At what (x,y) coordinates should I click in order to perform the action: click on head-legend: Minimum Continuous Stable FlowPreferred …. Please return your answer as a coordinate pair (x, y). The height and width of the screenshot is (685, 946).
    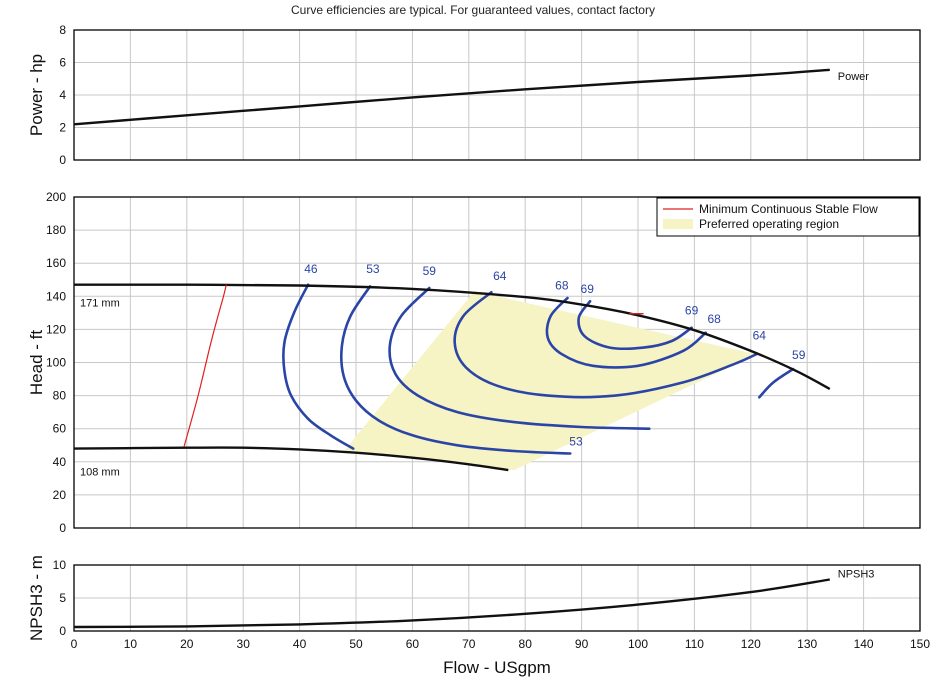
    Looking at the image, I should click on (788, 217).